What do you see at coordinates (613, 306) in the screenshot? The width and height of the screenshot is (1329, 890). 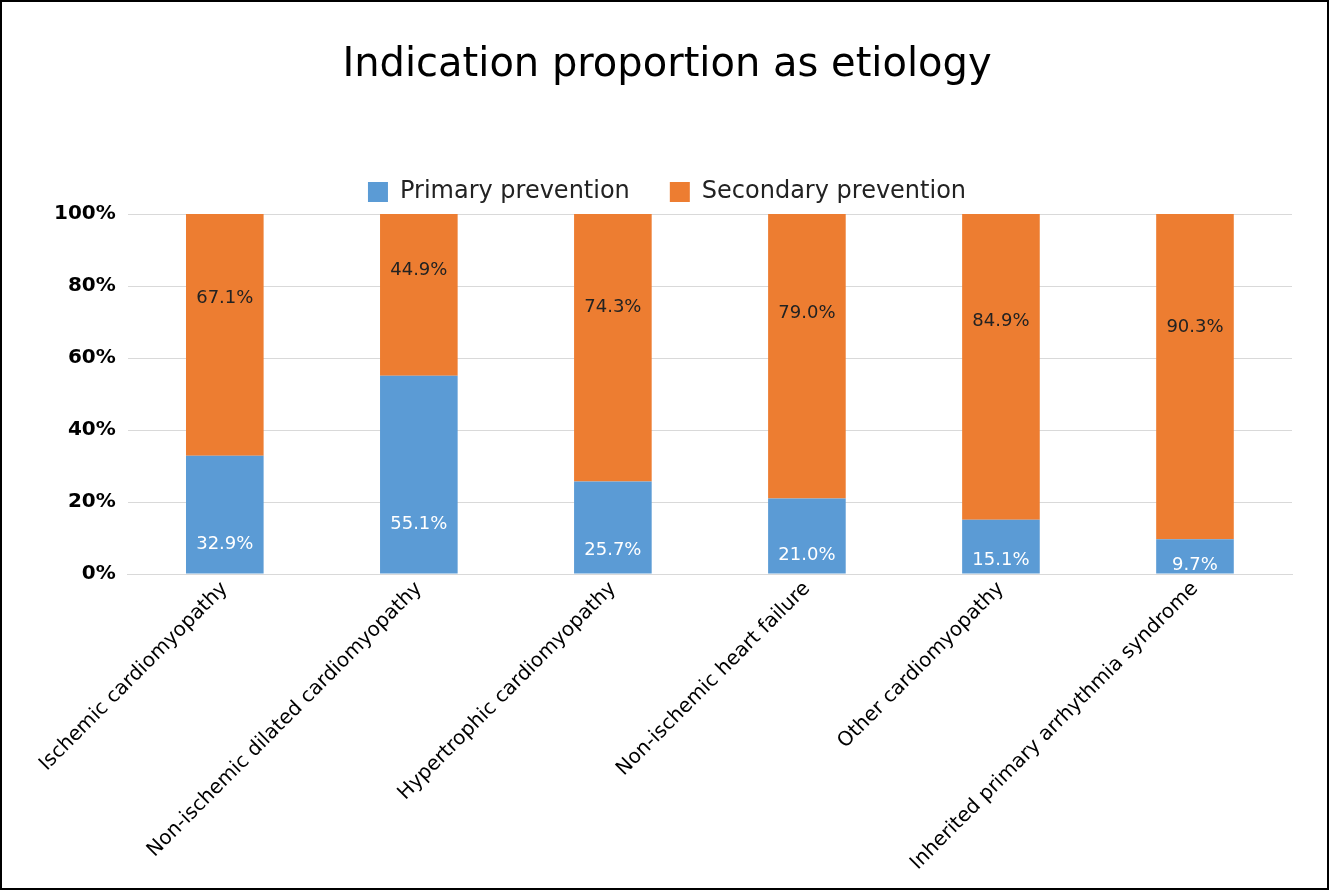 I see `data-label: 74.3%` at bounding box center [613, 306].